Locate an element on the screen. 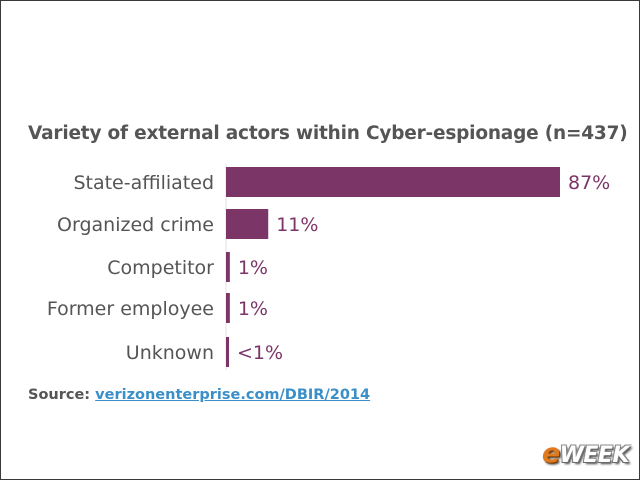  source-link: verizonenterprise.com/DBIR/2014 is located at coordinates (233, 395).